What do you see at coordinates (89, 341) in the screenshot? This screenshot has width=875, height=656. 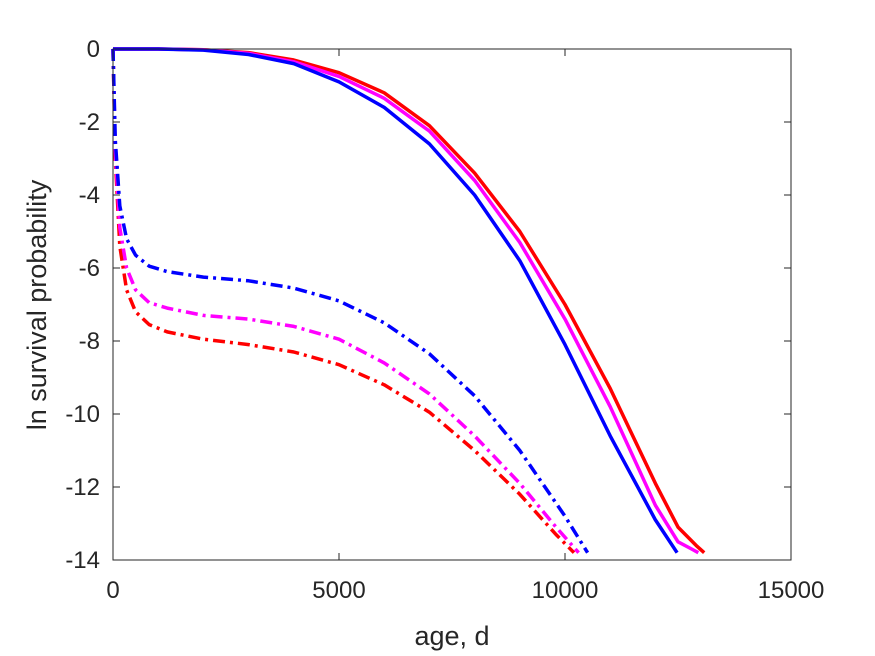 I see `y-tick-label: -8` at bounding box center [89, 341].